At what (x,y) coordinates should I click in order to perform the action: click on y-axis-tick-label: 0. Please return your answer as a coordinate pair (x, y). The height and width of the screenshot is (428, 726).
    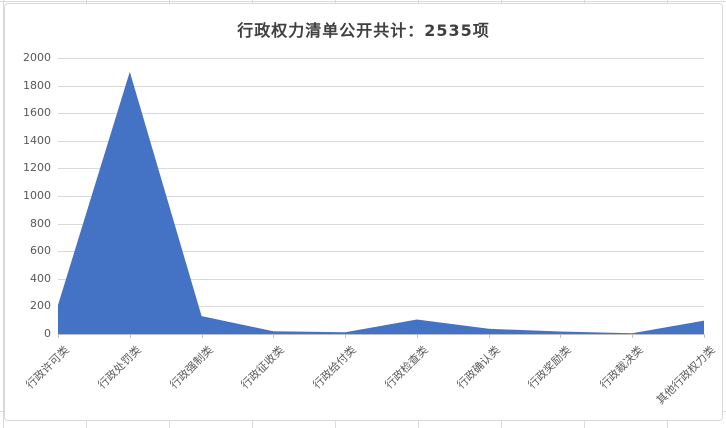
    Looking at the image, I should click on (47, 333).